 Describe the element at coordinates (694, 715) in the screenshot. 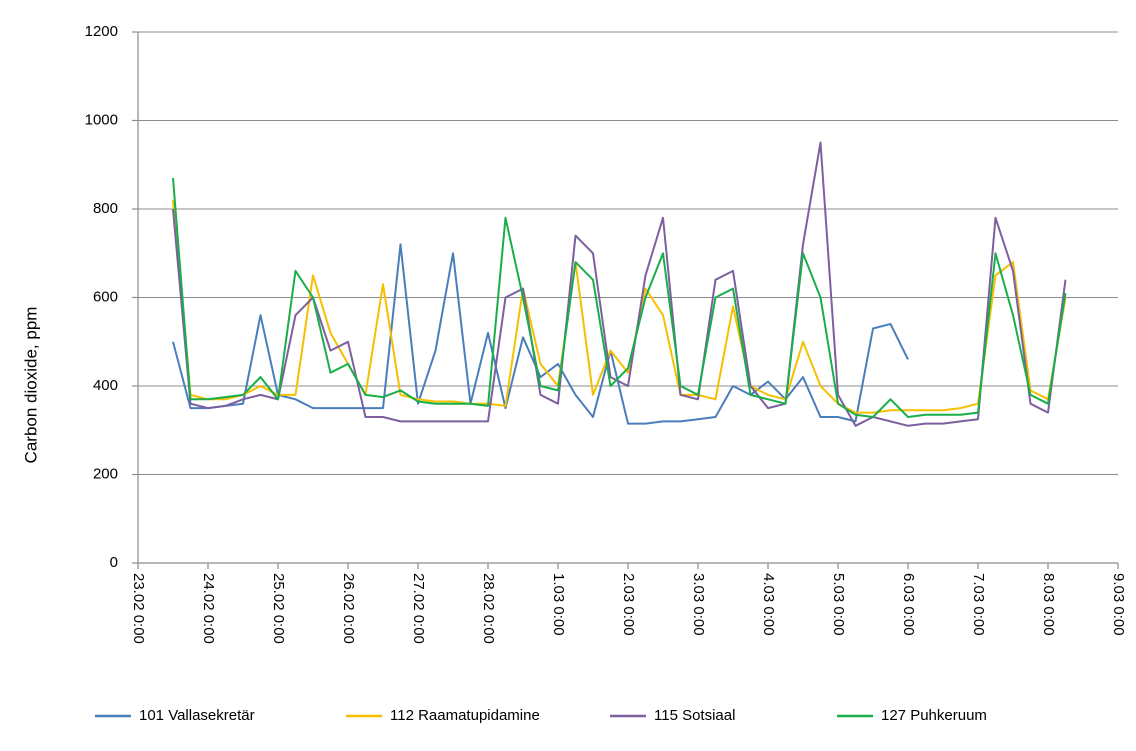

I see `legend-label: 115 Sotsiaal` at that location.